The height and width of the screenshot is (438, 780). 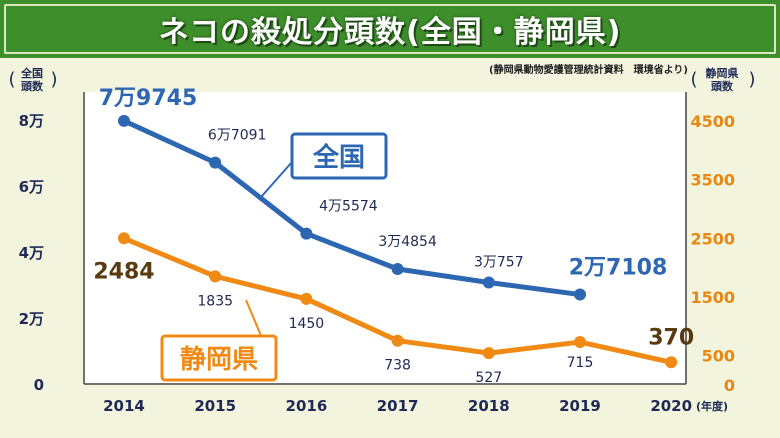 What do you see at coordinates (729, 385) in the screenshot?
I see `right-tick-label: 0` at bounding box center [729, 385].